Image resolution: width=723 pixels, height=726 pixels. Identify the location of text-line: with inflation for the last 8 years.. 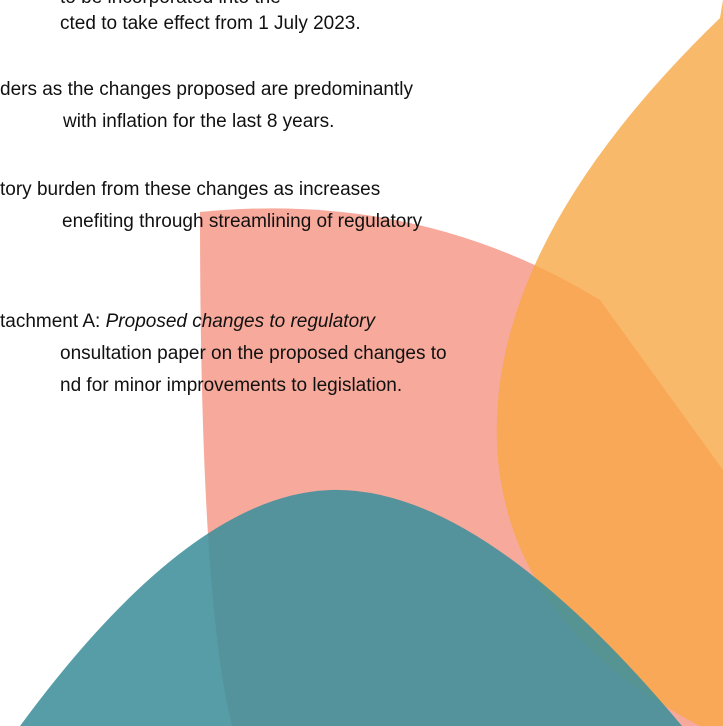
(198, 121).